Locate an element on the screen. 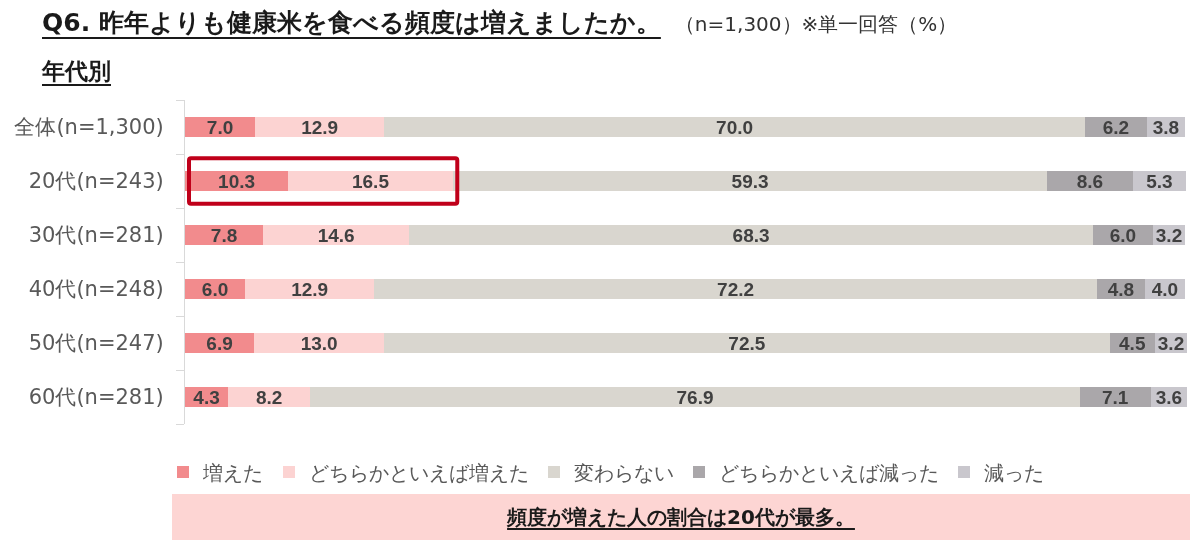 The height and width of the screenshot is (546, 1200). chart-title: Q6. 昨年よりも健康米を食べる頻度は増えましたか。 is located at coordinates (351, 23).